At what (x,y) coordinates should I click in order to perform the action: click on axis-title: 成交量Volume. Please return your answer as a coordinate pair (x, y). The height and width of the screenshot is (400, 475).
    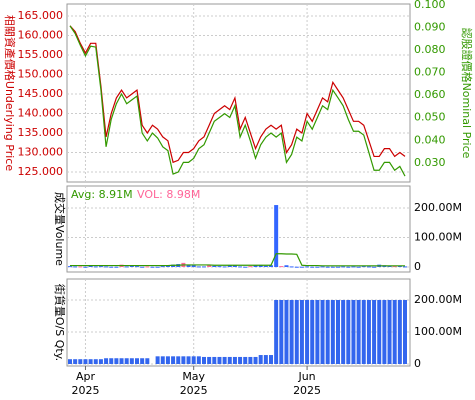
    Looking at the image, I should click on (60, 229).